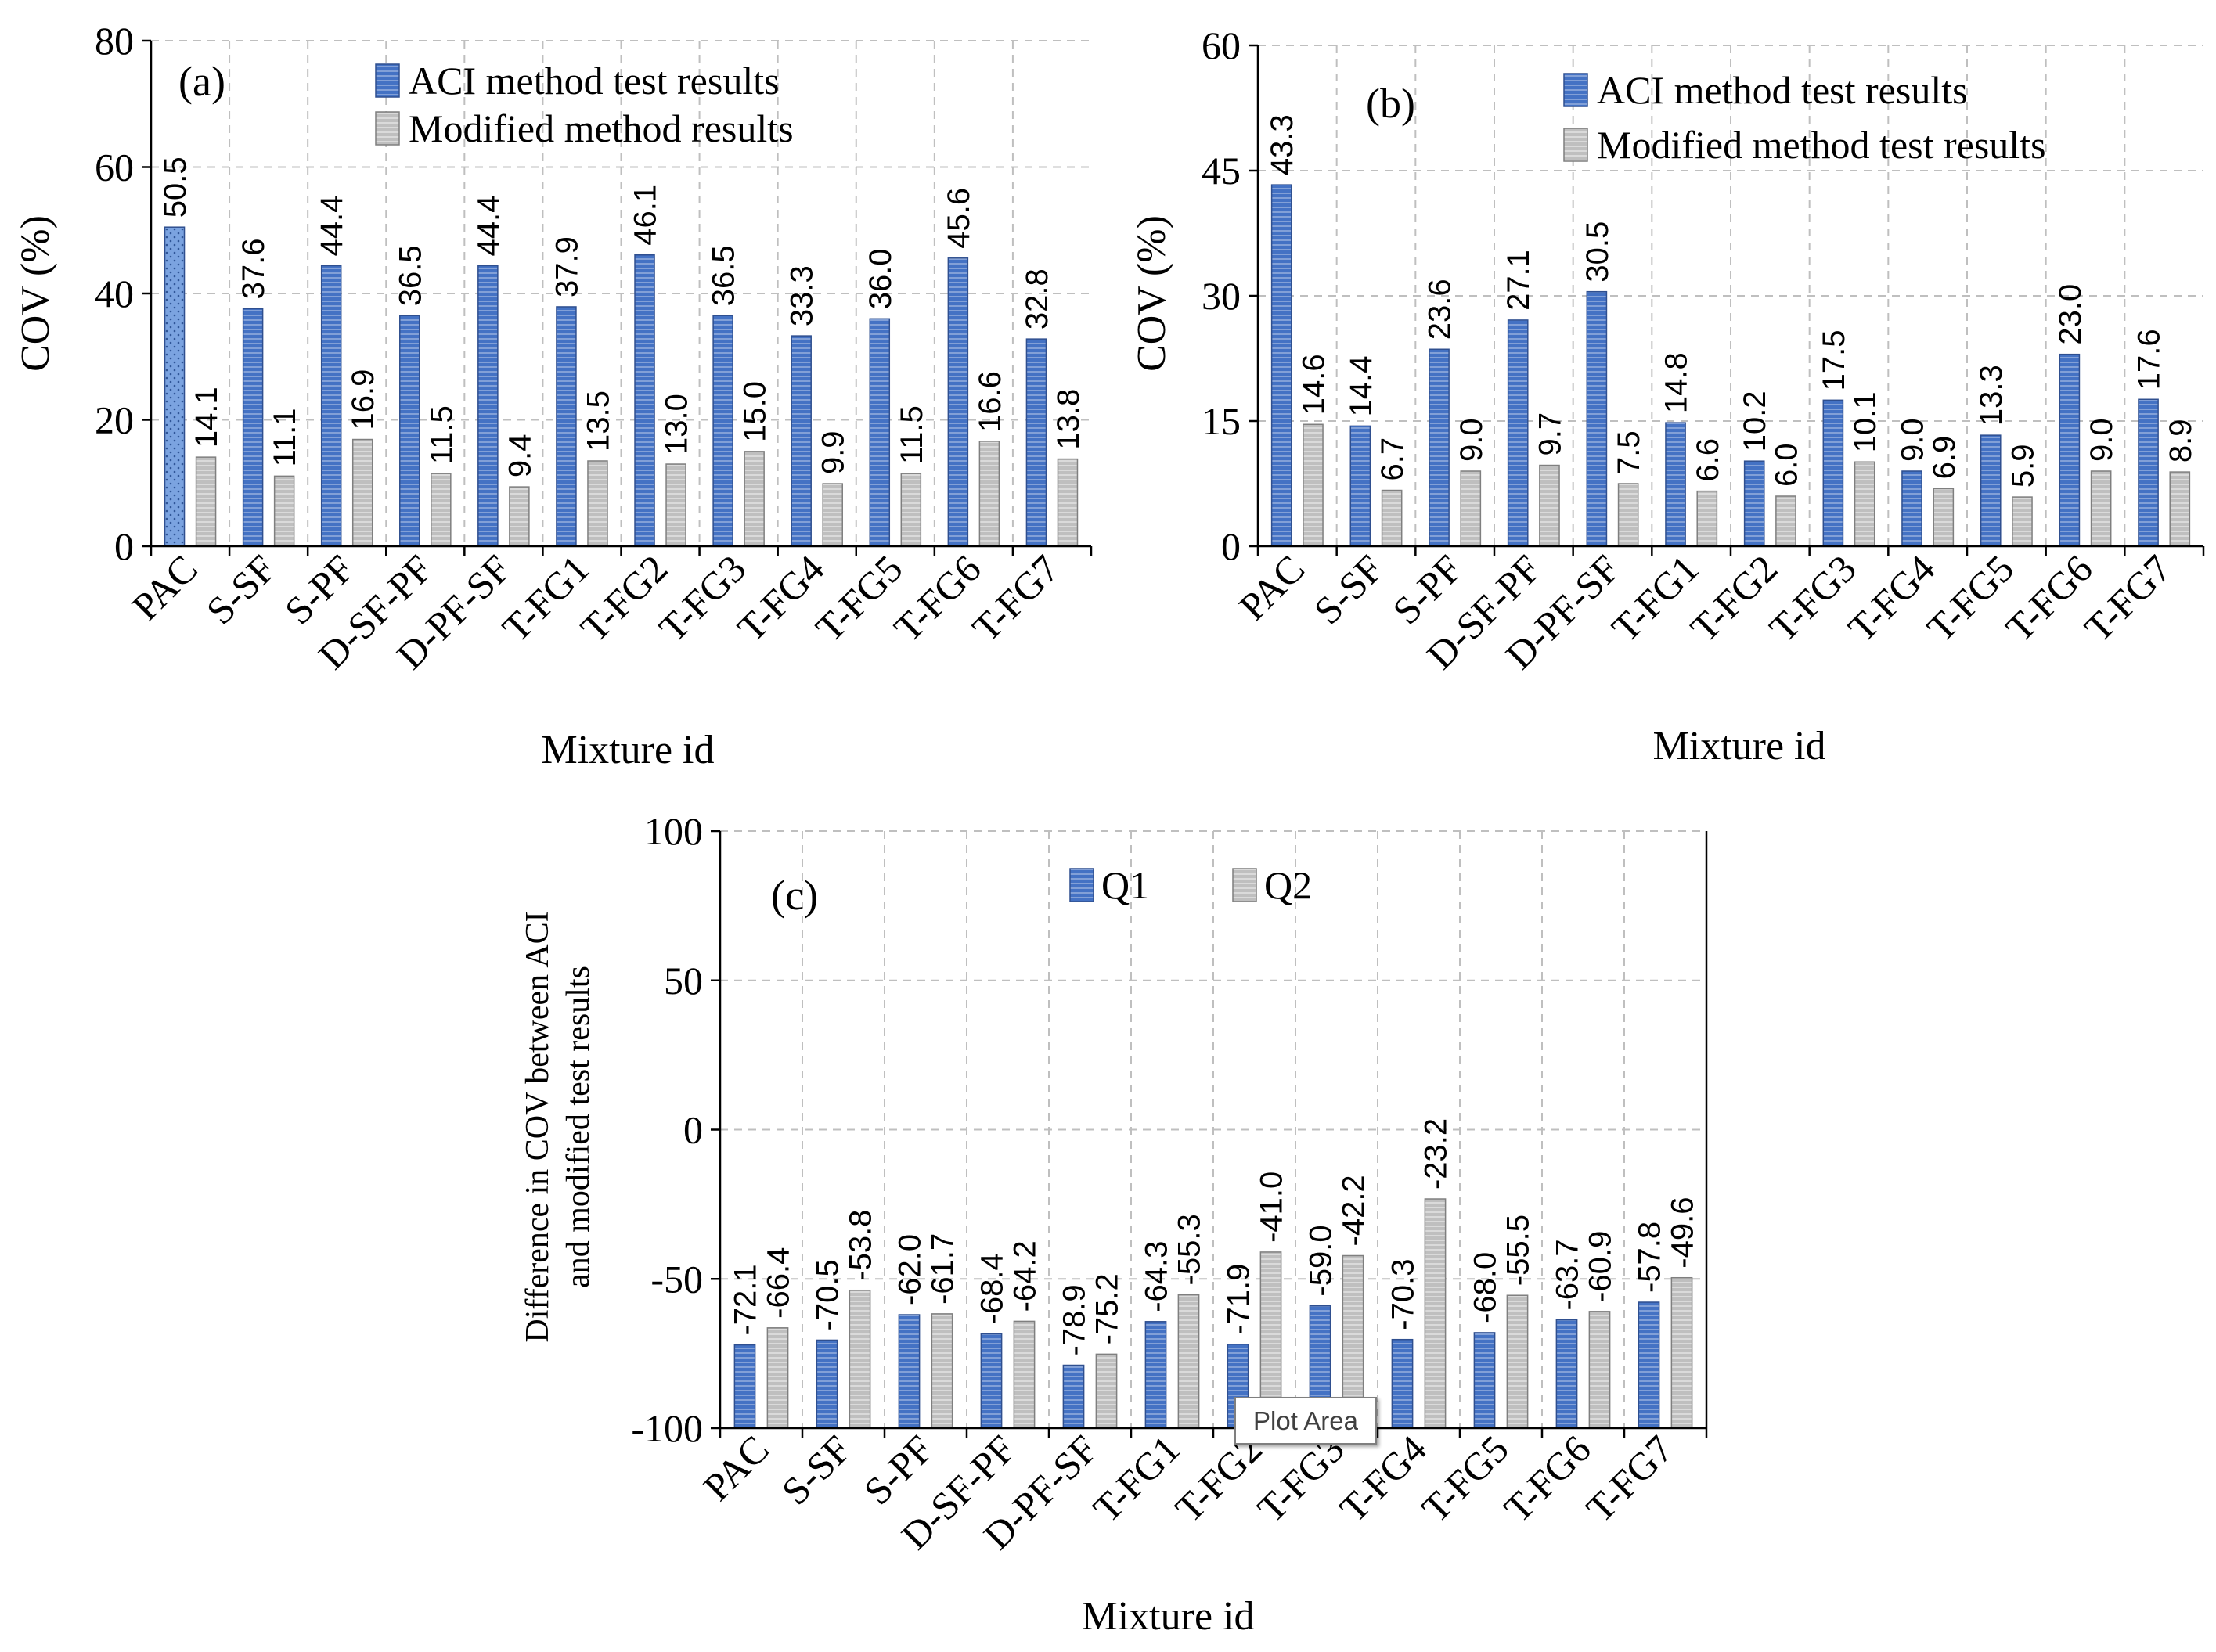 The height and width of the screenshot is (1652, 2216). Describe the element at coordinates (802, 295) in the screenshot. I see `data-label: 33.3` at that location.